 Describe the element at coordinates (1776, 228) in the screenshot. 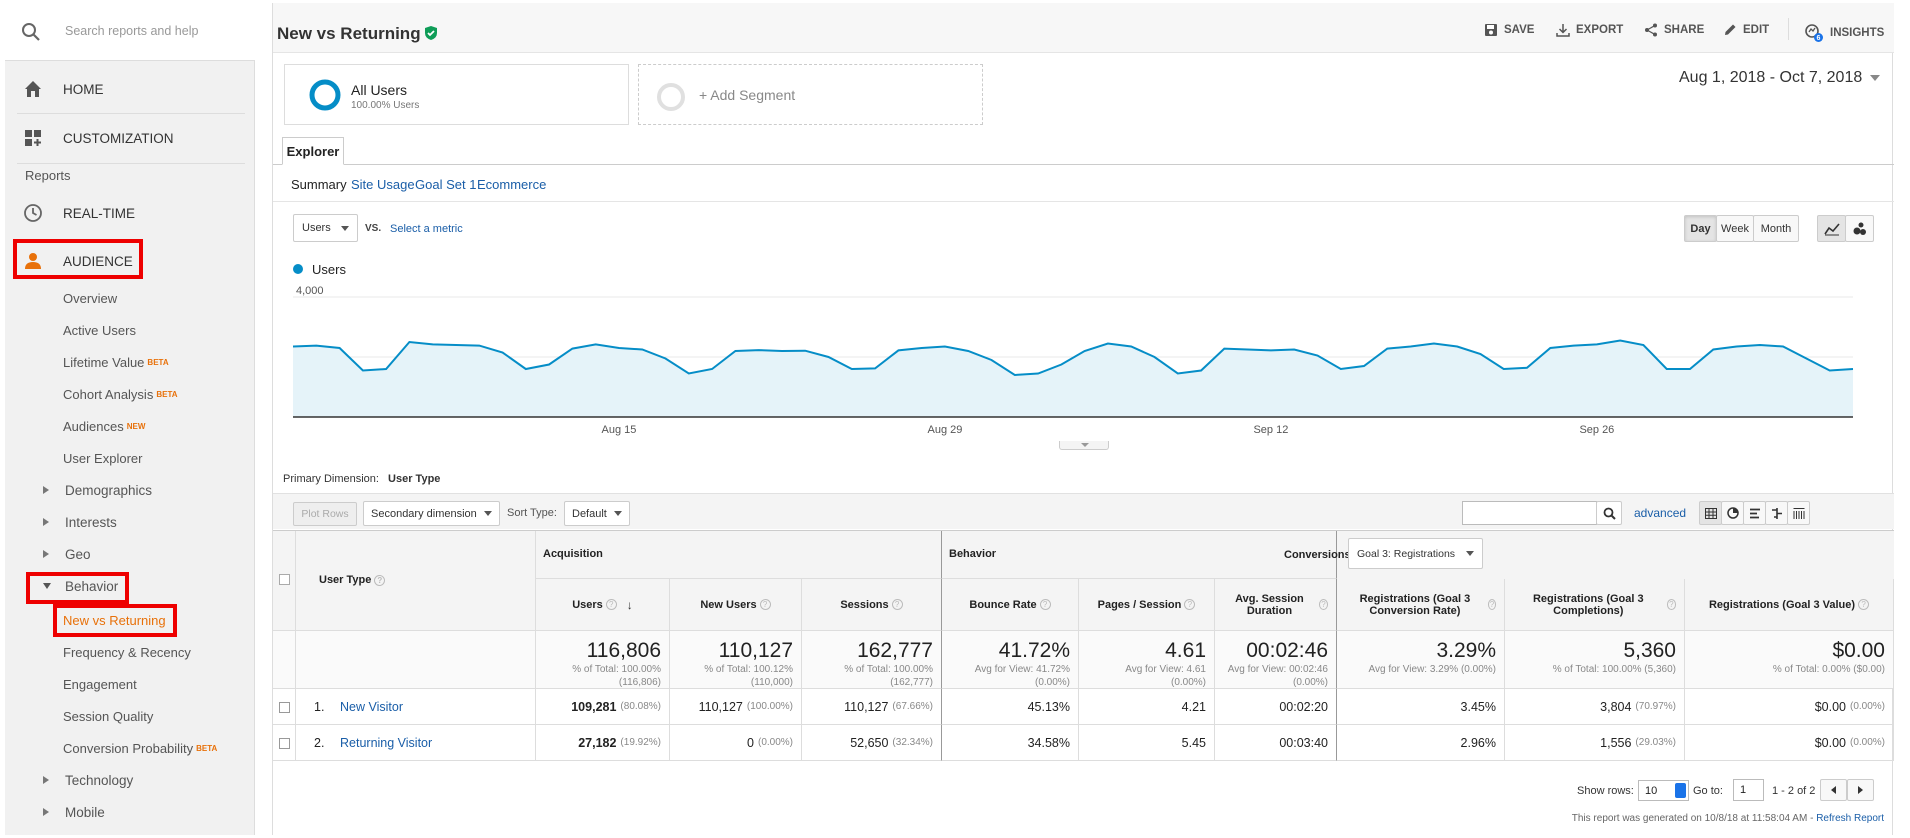

I see `period-month-button: Month` at that location.